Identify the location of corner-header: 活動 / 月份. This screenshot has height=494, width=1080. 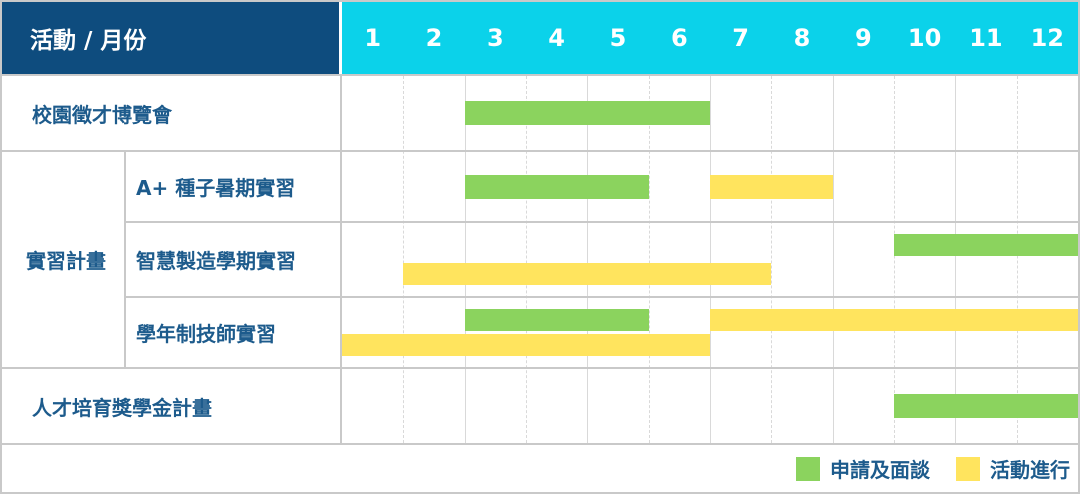
(172, 38).